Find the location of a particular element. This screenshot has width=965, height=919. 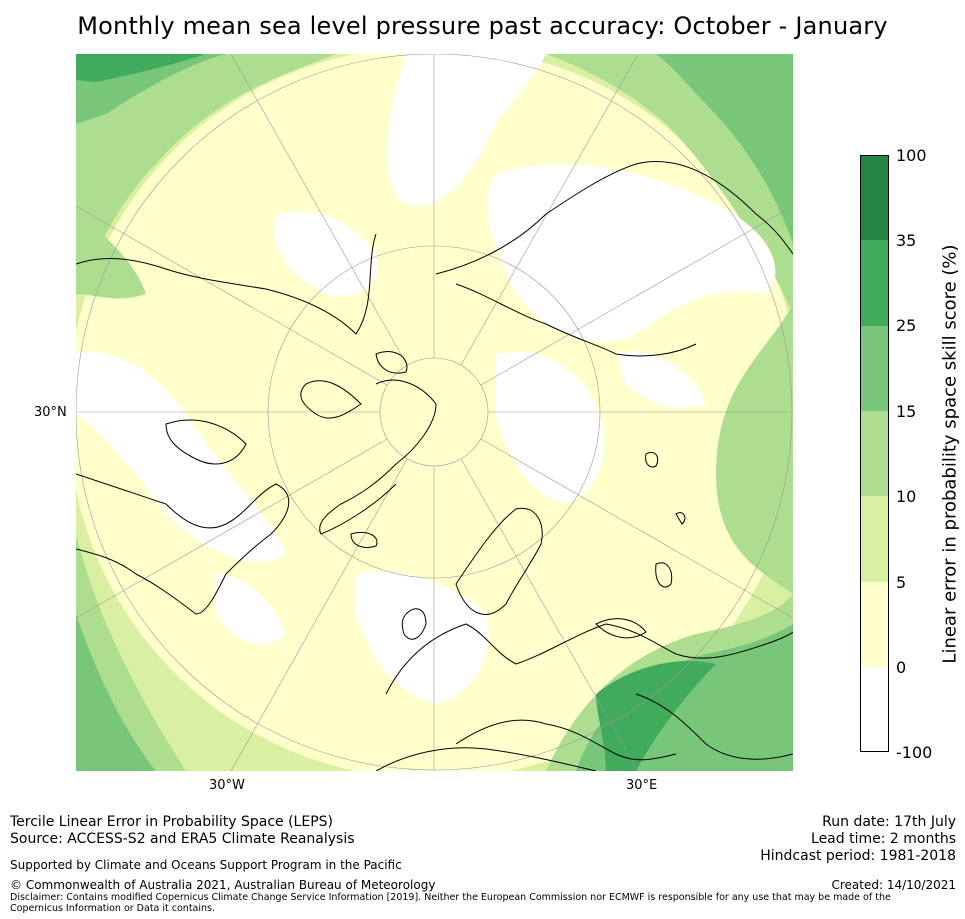

coastline-siberia is located at coordinates (614, 217).